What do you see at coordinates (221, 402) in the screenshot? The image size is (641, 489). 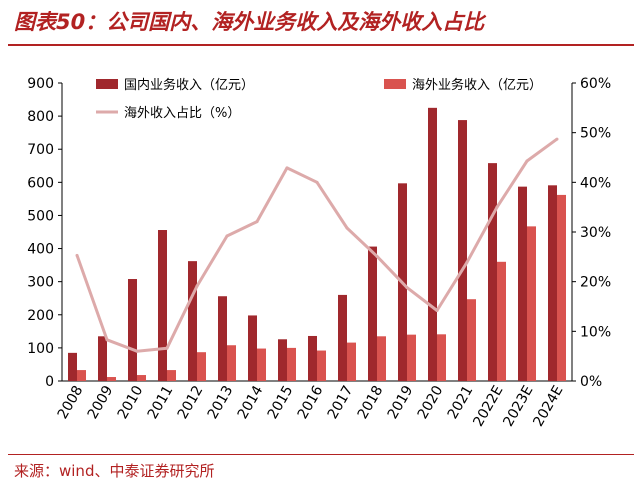 I see `x-tick-label: 2013` at bounding box center [221, 402].